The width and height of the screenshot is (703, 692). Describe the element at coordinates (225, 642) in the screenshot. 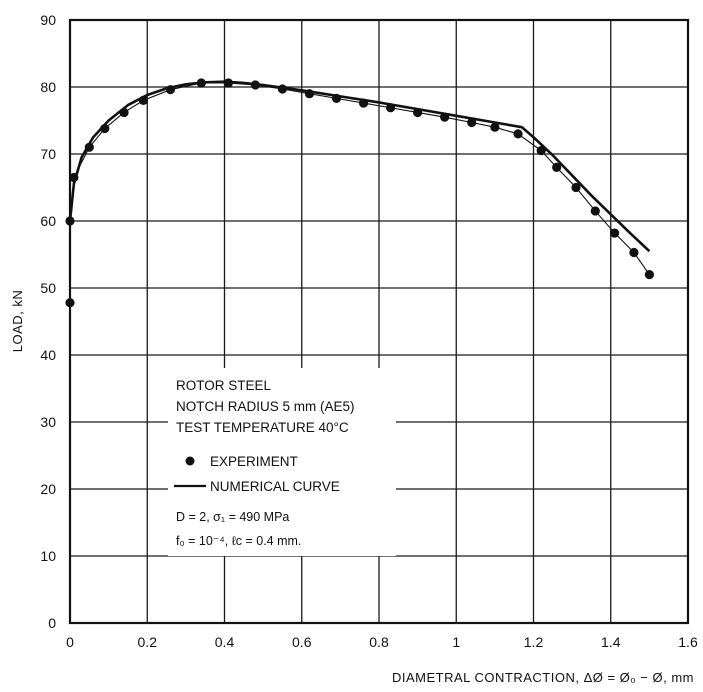

I see `x-tick-label: 0.4` at that location.